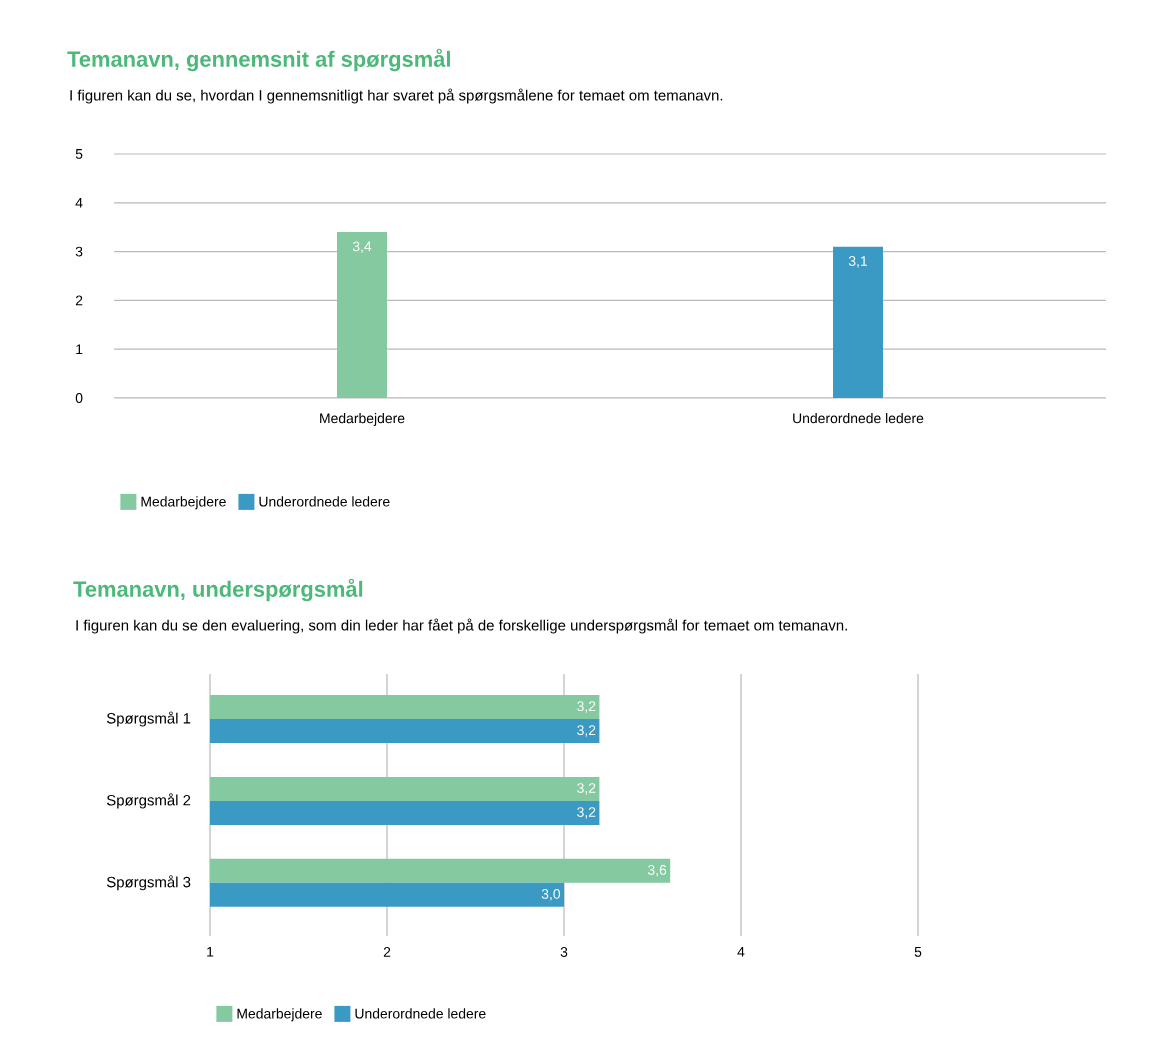 The height and width of the screenshot is (1062, 1170). Describe the element at coordinates (258, 60) in the screenshot. I see `chart-title: Temanavn, gennemsnit af spørgsmål` at that location.